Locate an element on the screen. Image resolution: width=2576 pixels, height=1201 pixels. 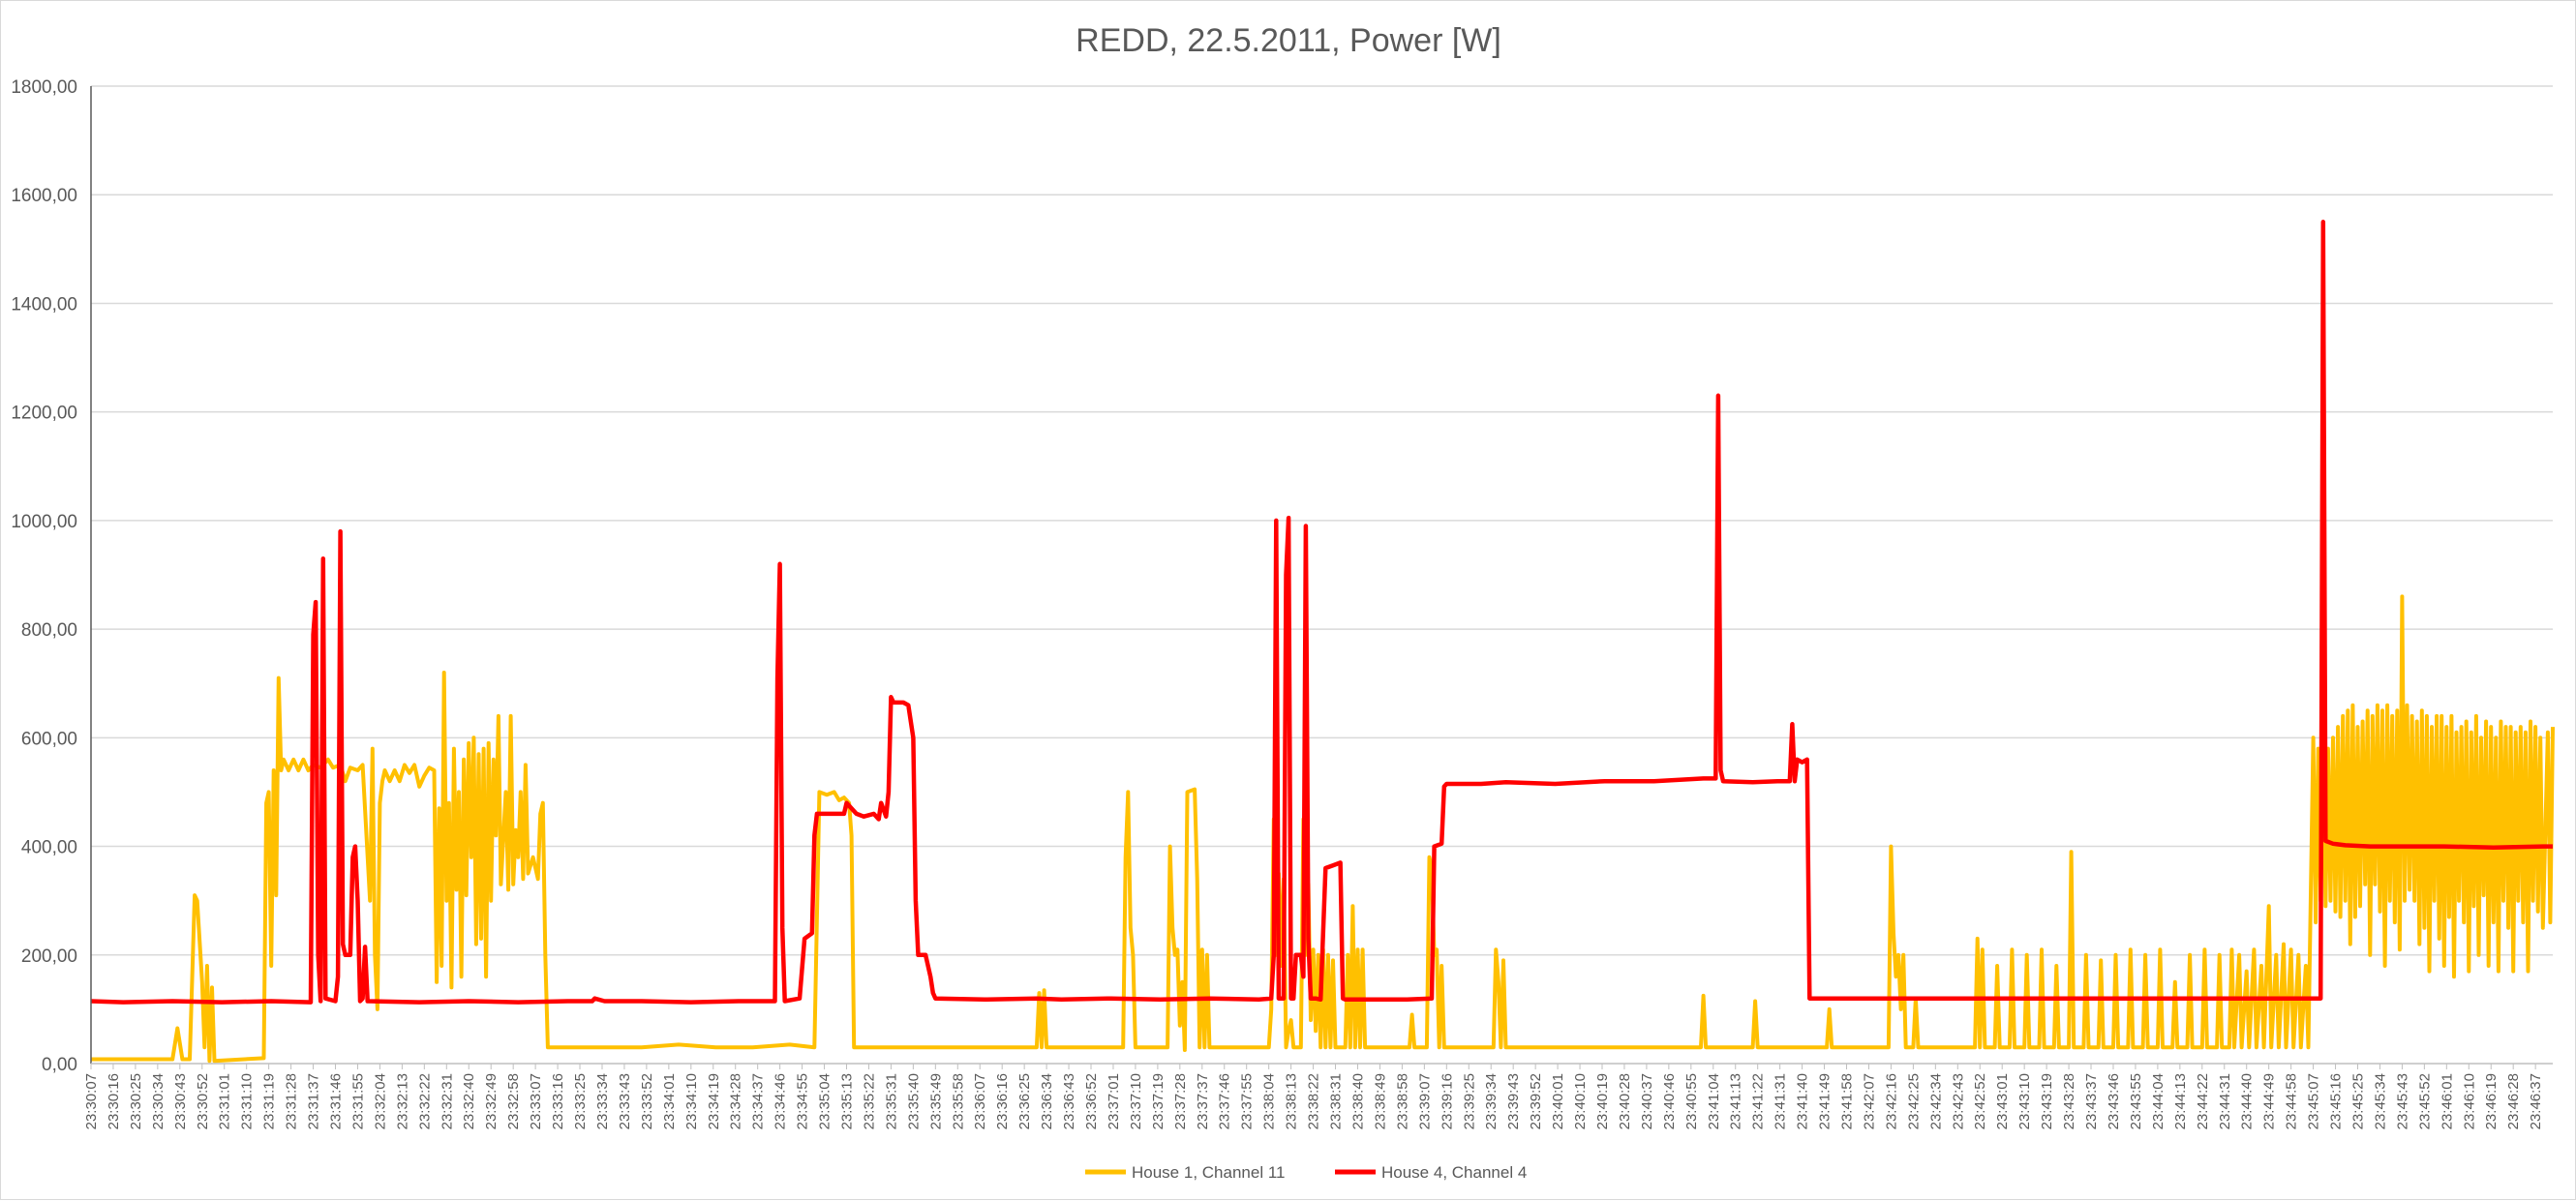
x-tick-label: 23:44:31 is located at coordinates (2225, 1101).